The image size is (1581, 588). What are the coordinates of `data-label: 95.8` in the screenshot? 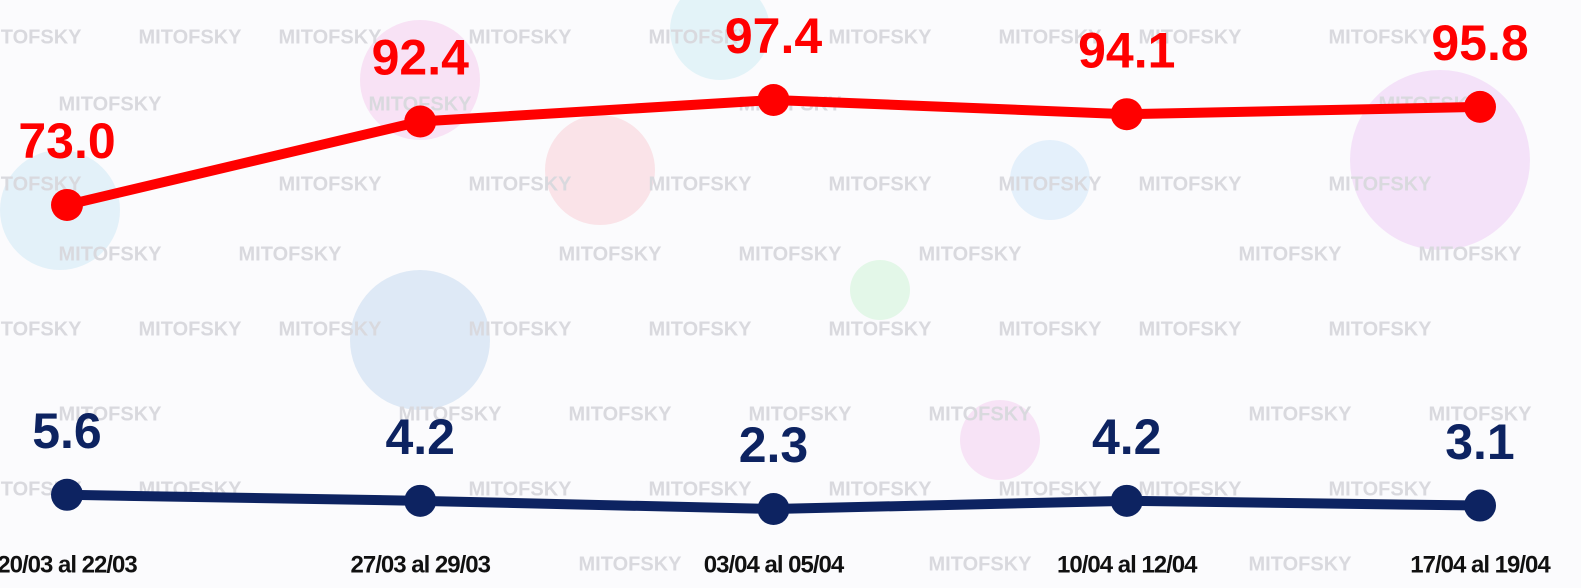 It's located at (1479, 43).